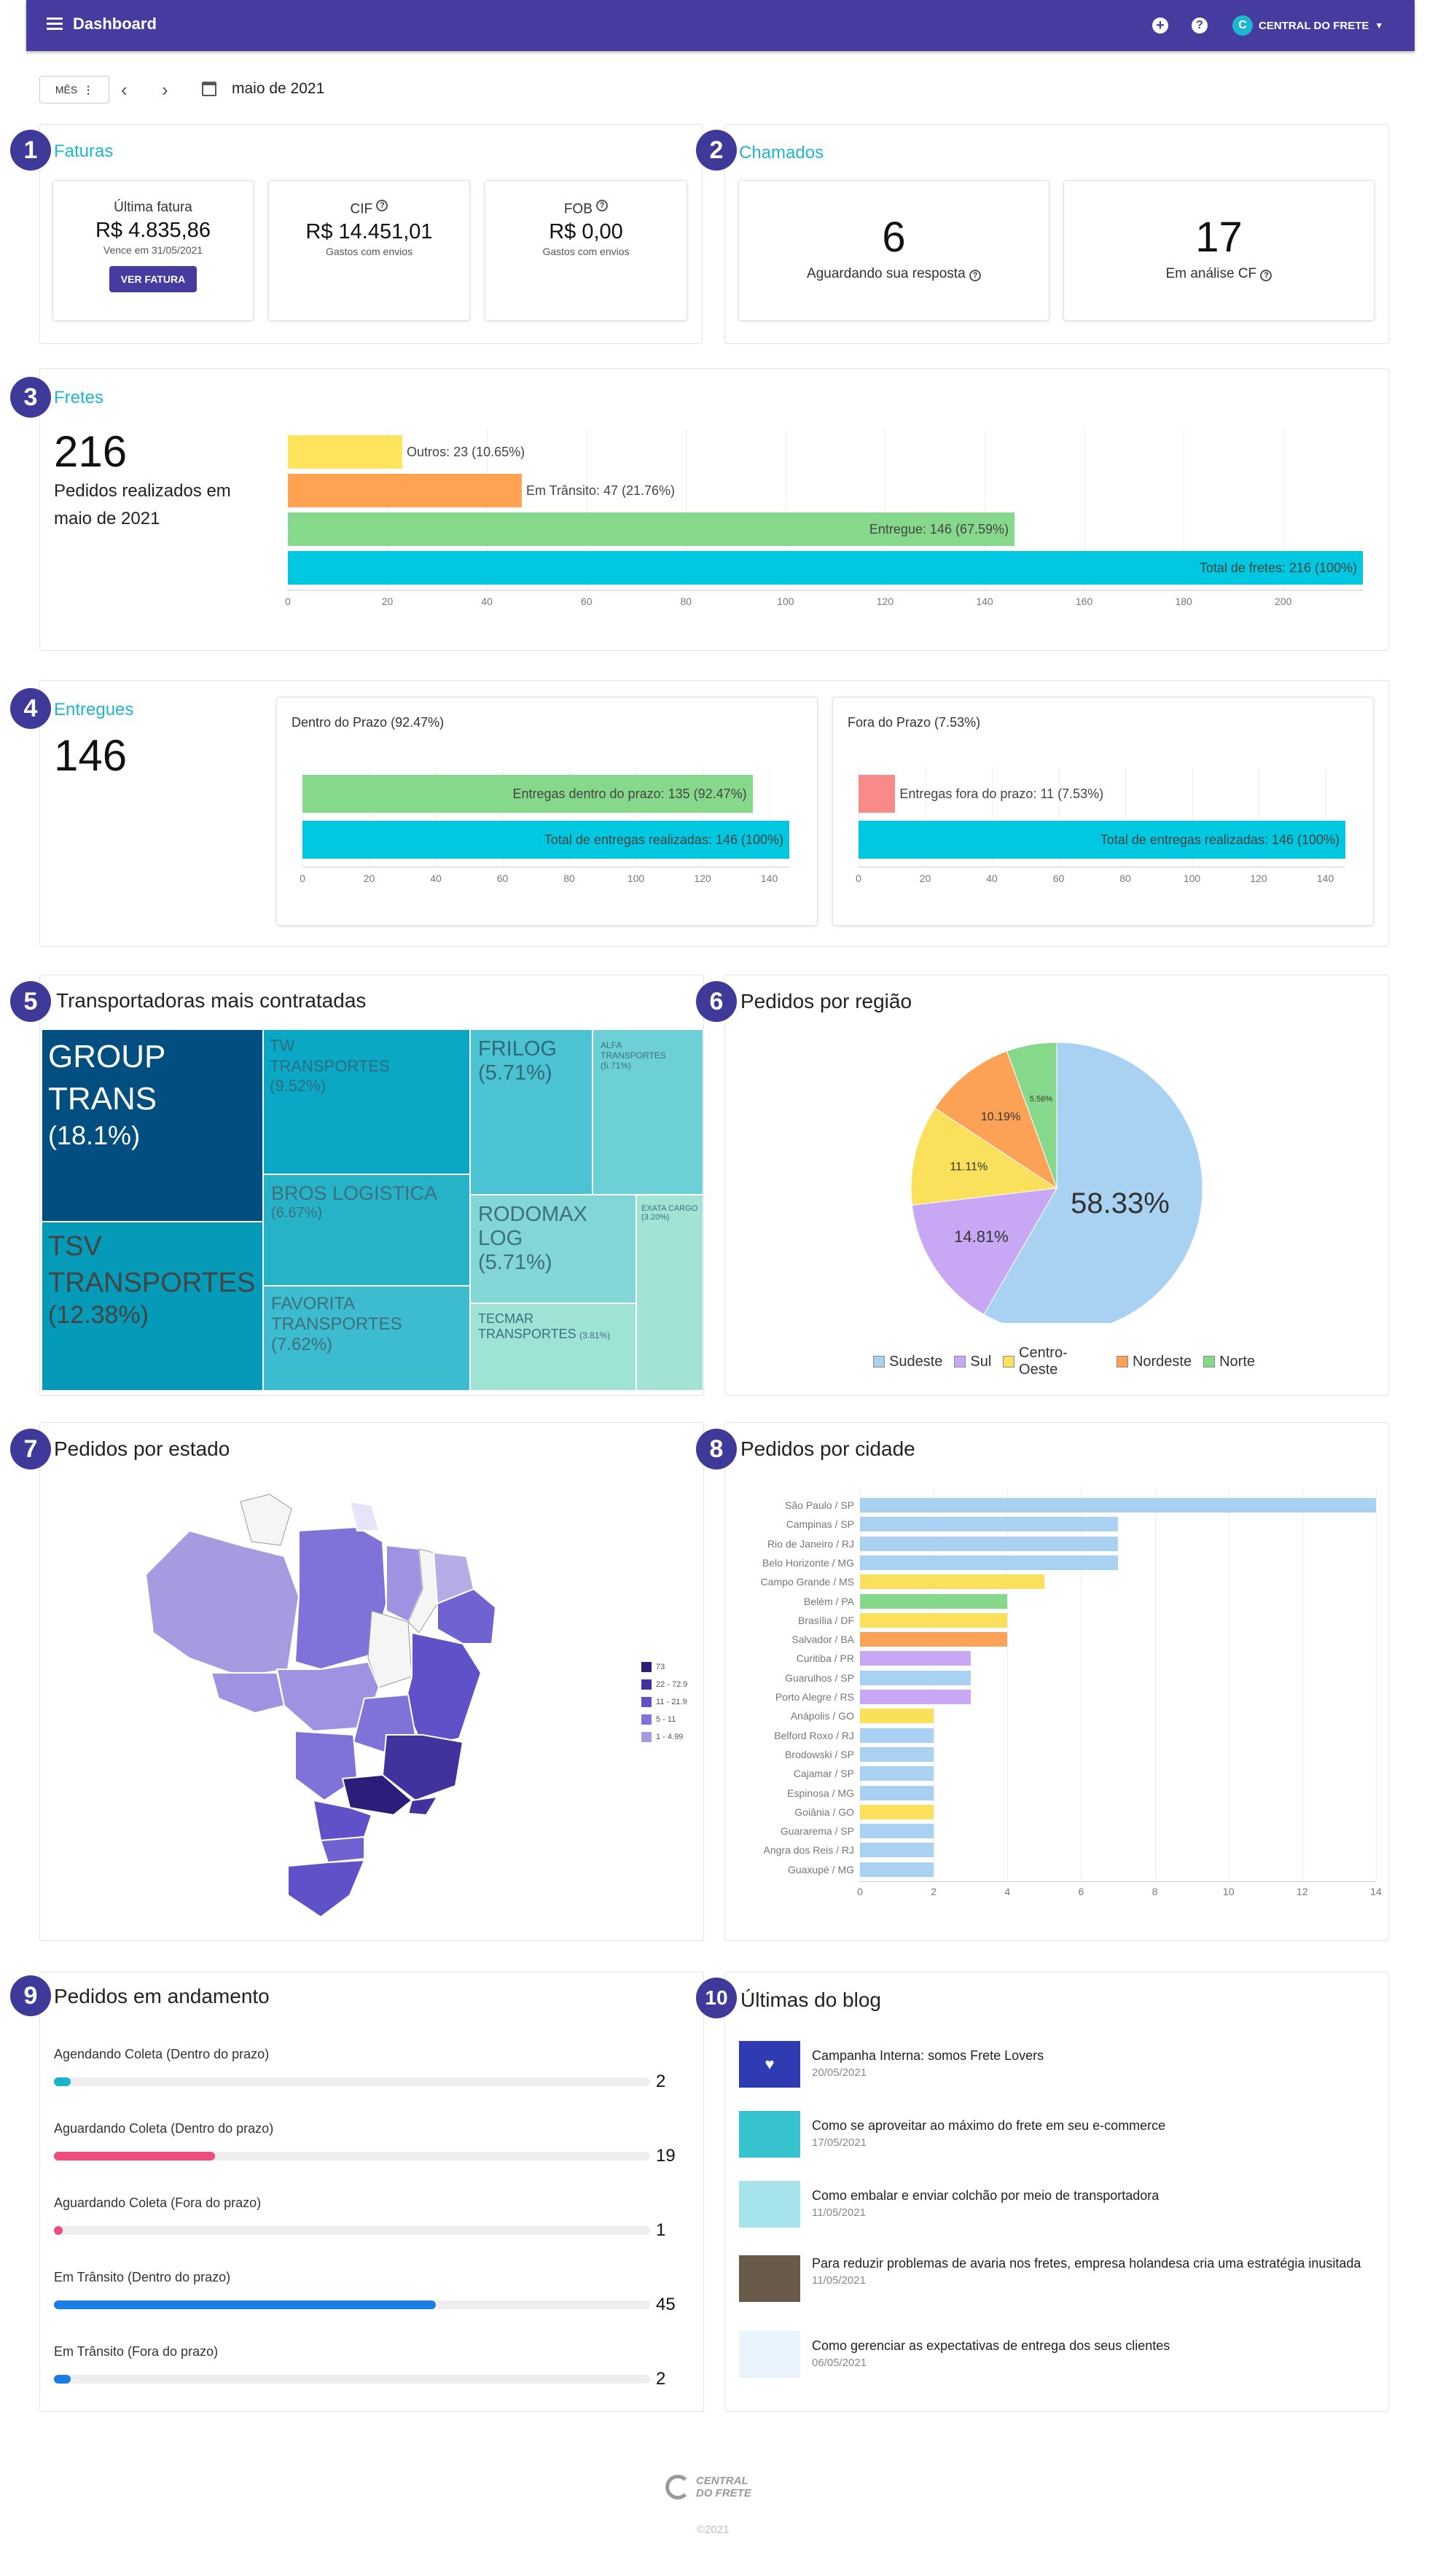  I want to click on bar-label: Entregas fora do prazo: 11 (7.53%), so click(1001, 793).